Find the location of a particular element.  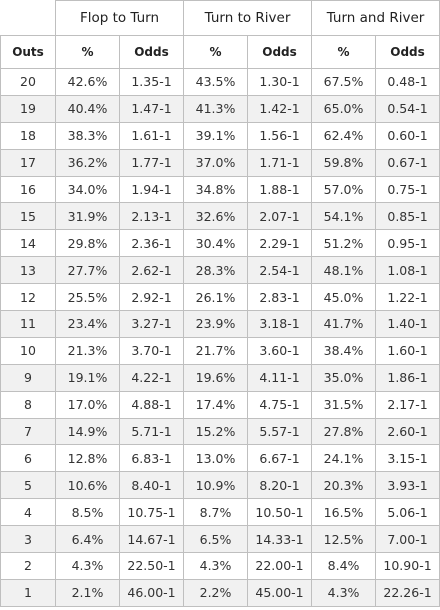

turn-to-river-odds-cell: 4.75-1 is located at coordinates (280, 404).